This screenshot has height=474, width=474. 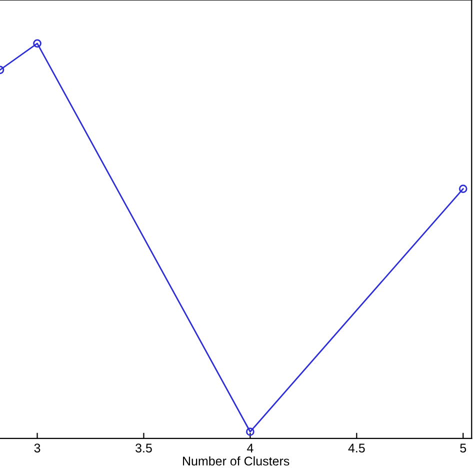 What do you see at coordinates (356, 448) in the screenshot?
I see `x-tick-label: 4.5` at bounding box center [356, 448].